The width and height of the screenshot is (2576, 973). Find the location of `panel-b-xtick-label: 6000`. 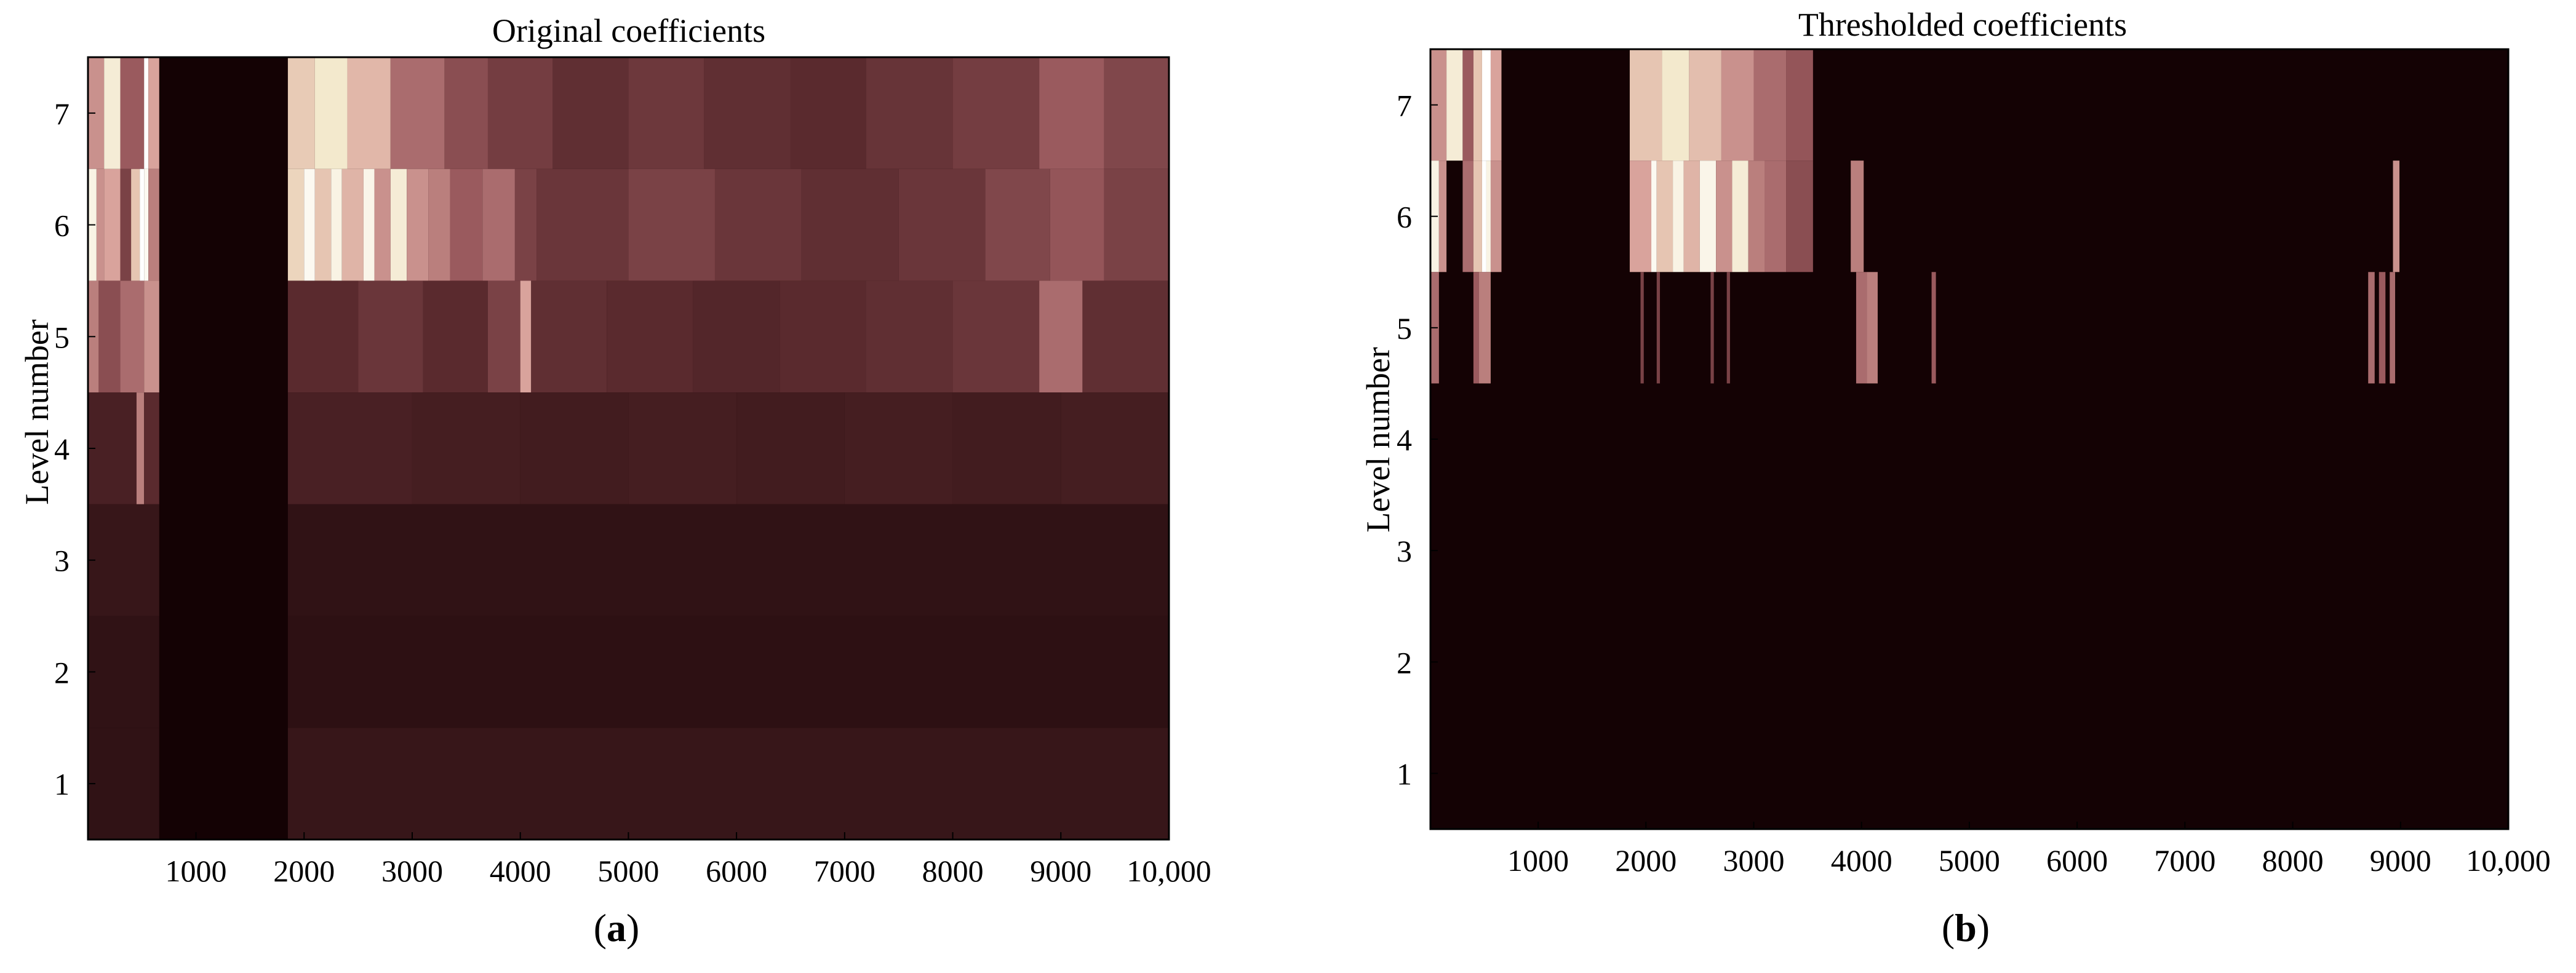

panel-b-xtick-label: 6000 is located at coordinates (2077, 860).